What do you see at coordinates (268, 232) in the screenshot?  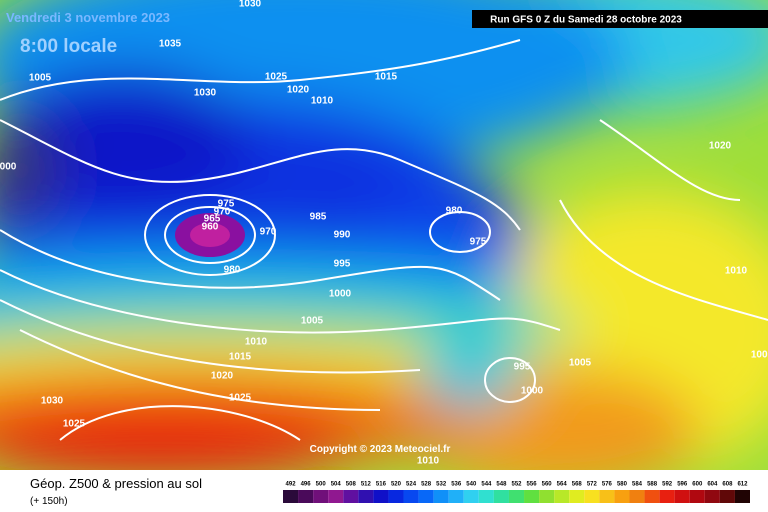 I see `isobar-label: 970` at bounding box center [268, 232].